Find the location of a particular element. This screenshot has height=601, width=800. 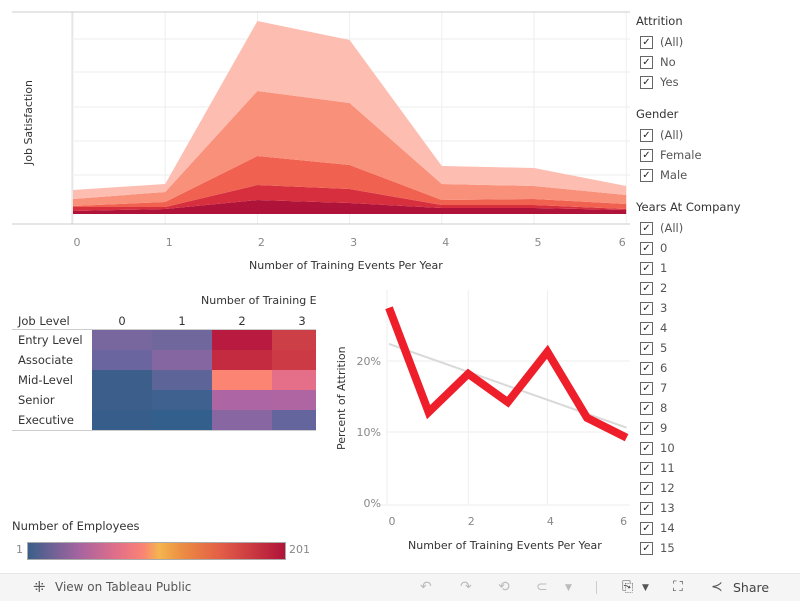

filter-option: ✓ 3 is located at coordinates (653, 308).